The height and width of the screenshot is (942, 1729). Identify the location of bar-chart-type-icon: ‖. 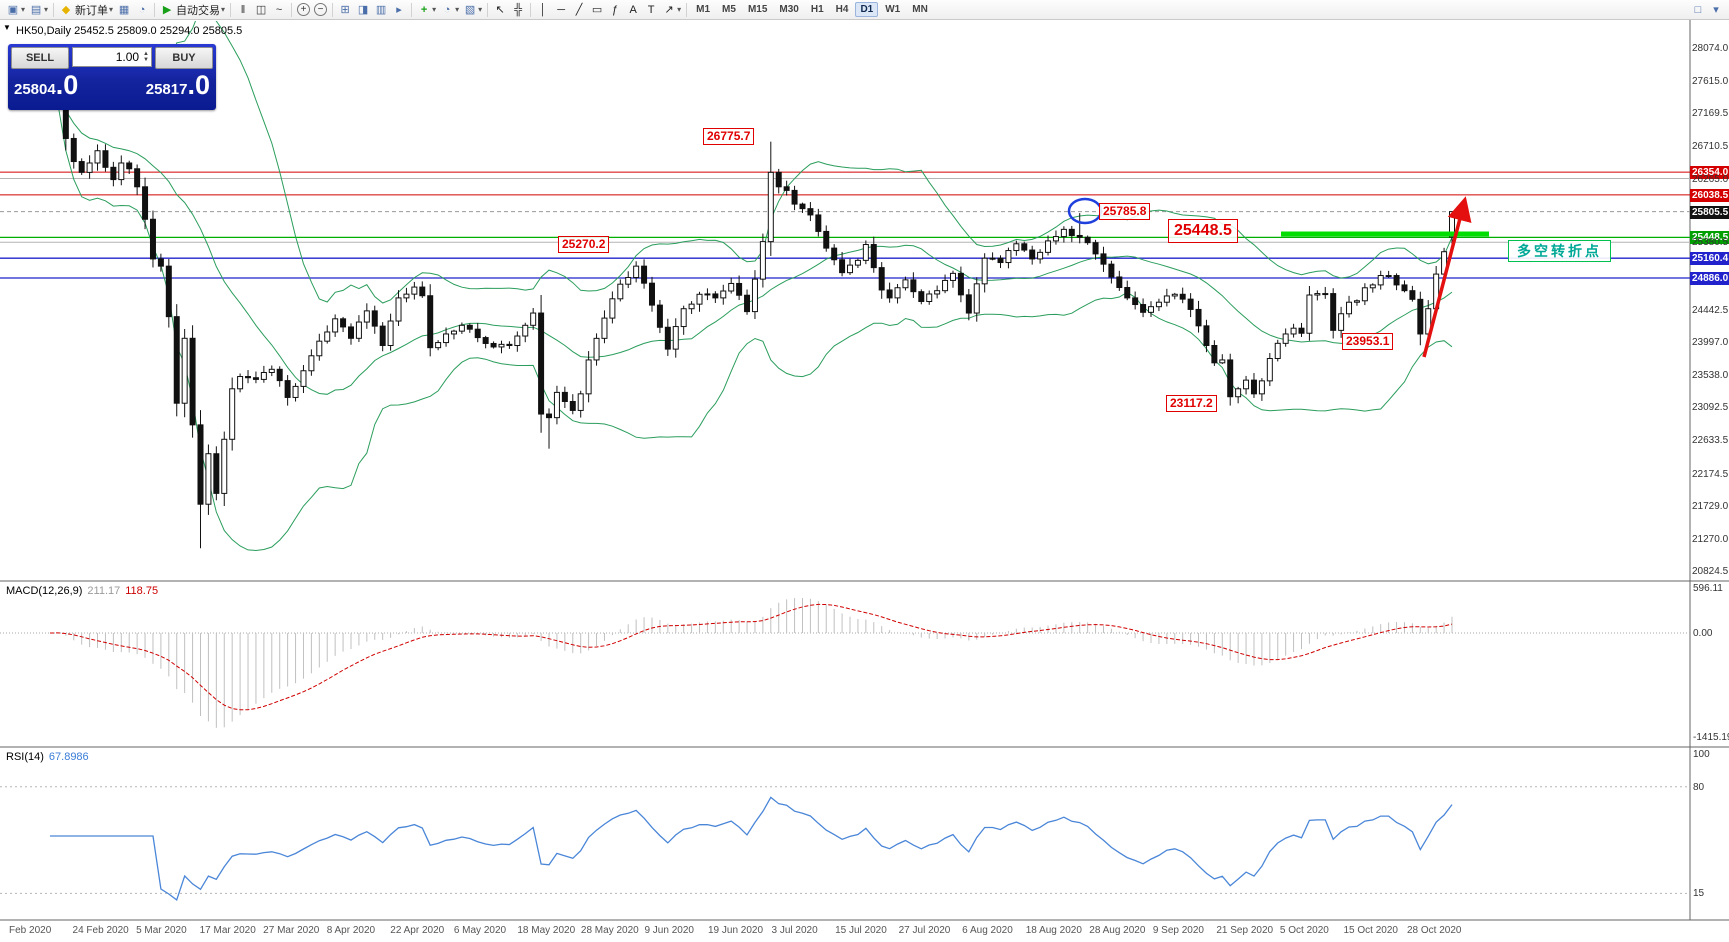
(243, 10).